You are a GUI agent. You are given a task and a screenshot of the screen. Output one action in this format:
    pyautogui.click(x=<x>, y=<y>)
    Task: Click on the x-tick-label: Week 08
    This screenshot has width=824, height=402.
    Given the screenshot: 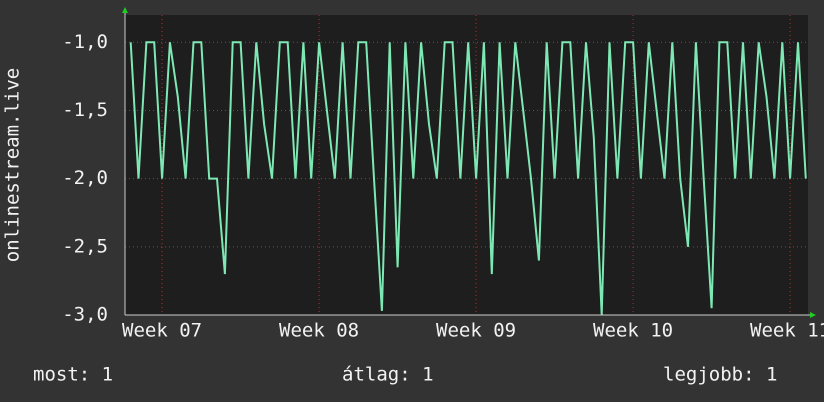 What is the action you would take?
    pyautogui.click(x=319, y=331)
    